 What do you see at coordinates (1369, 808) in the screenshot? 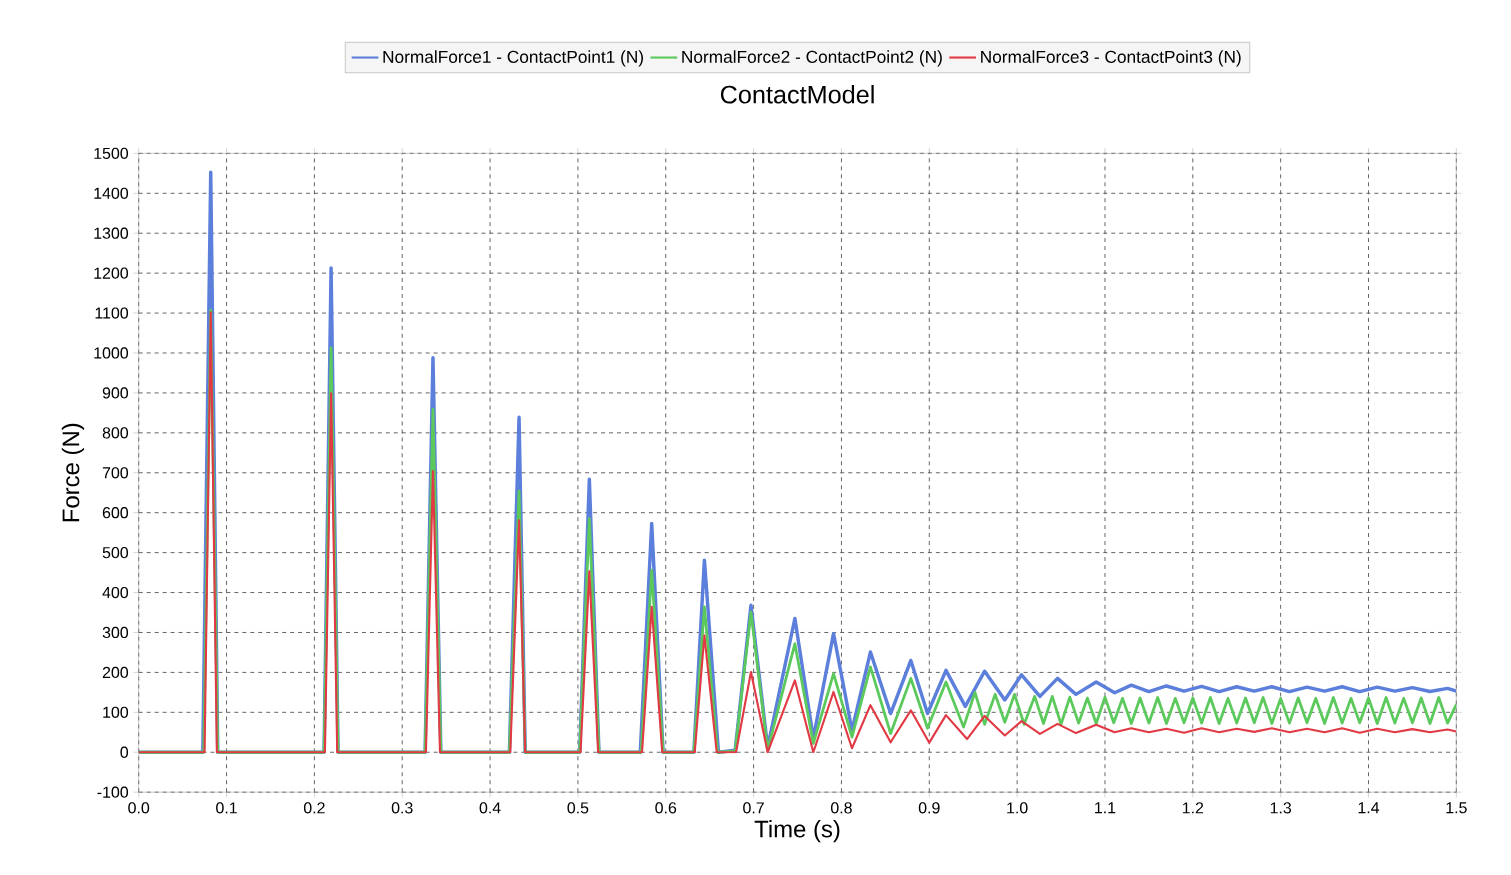
I see `x-tick-label: 1.4` at bounding box center [1369, 808].